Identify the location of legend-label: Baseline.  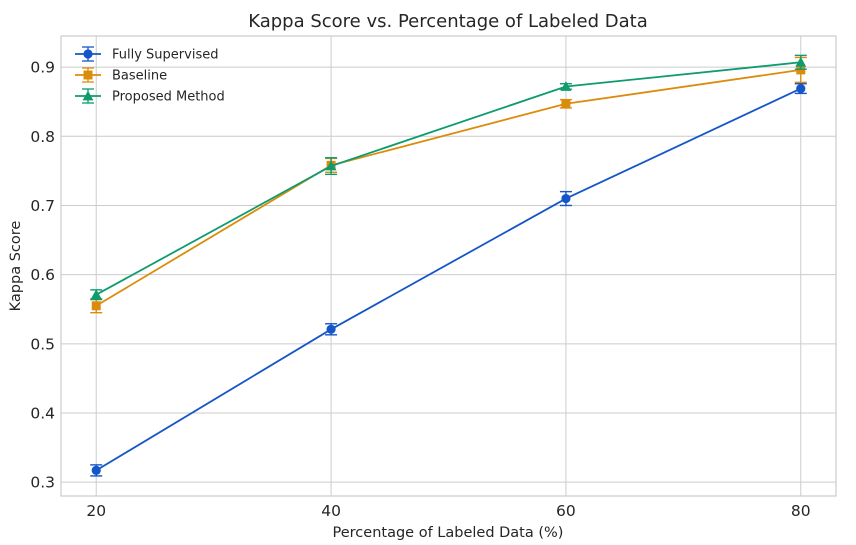
(139, 76).